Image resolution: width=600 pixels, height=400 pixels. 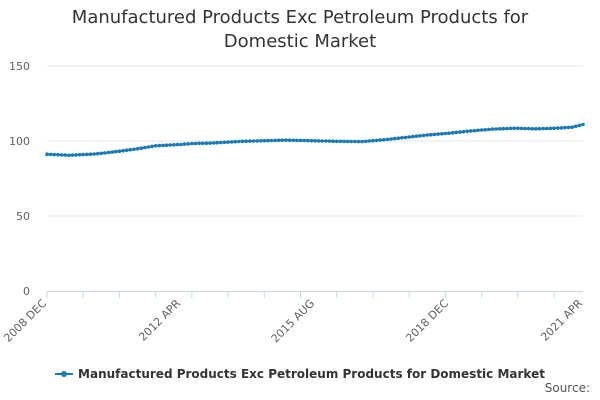 I want to click on y-tick-label: 150, so click(x=19, y=66).